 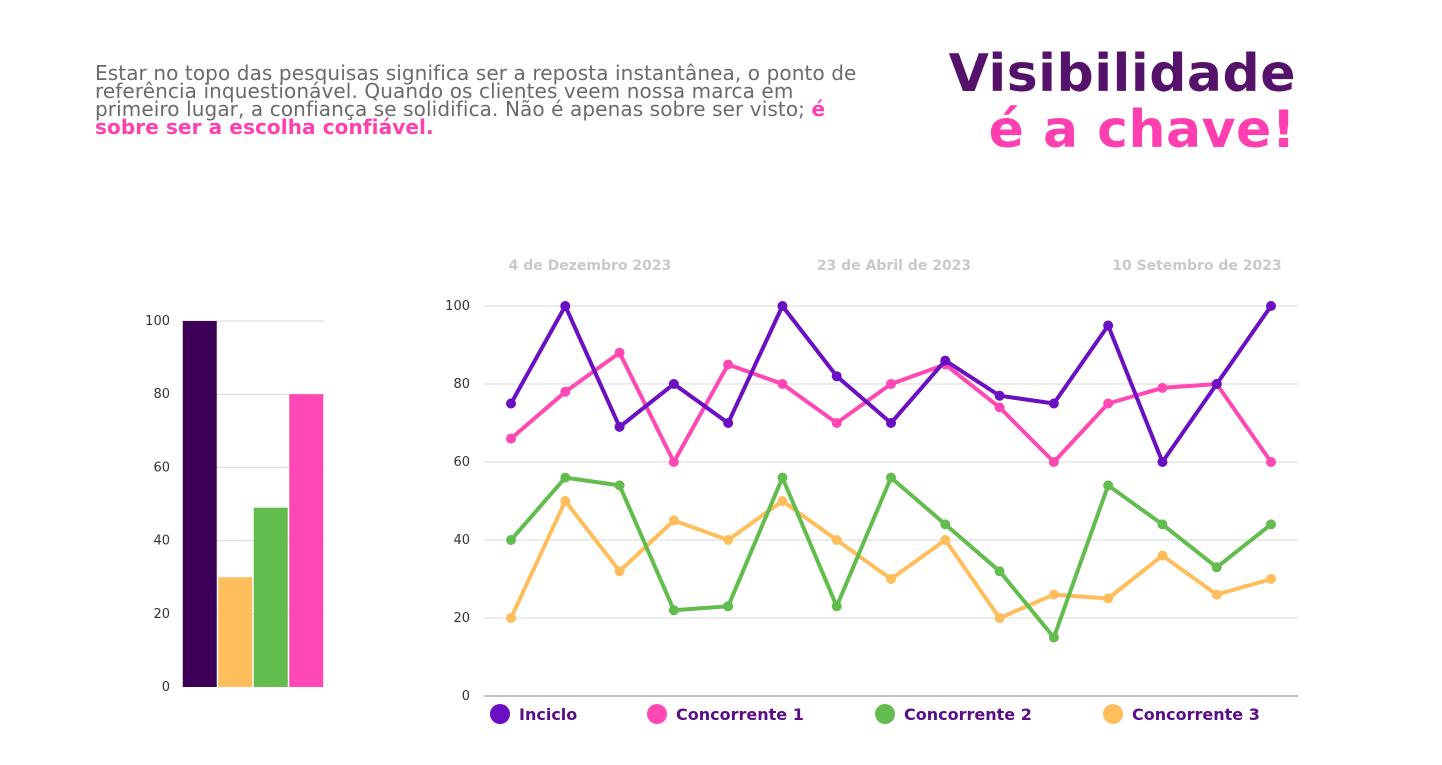 What do you see at coordinates (161, 614) in the screenshot?
I see `bar-y-tick-label: 20` at bounding box center [161, 614].